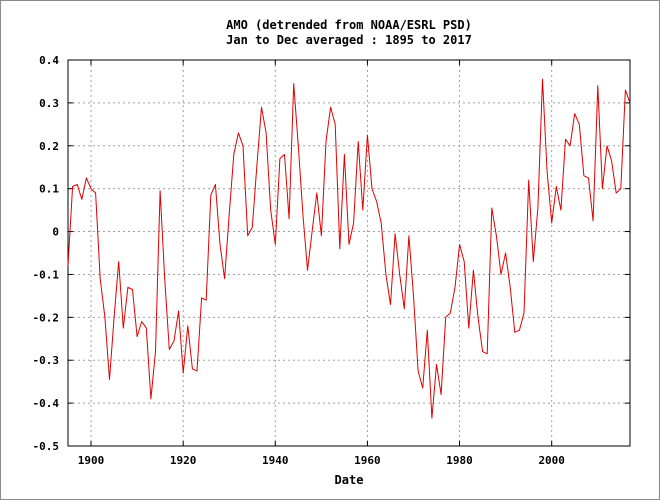  What do you see at coordinates (349, 480) in the screenshot?
I see `x-axis-label: Date` at bounding box center [349, 480].